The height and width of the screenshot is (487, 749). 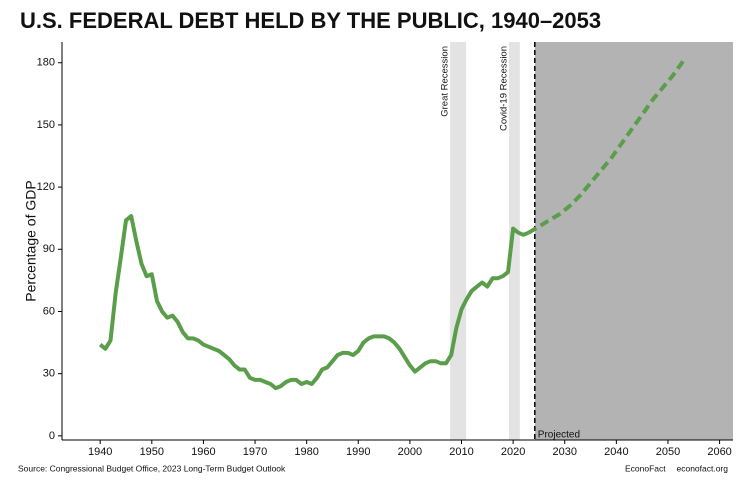 What do you see at coordinates (152, 452) in the screenshot?
I see `x-tick-label: 1950` at bounding box center [152, 452].